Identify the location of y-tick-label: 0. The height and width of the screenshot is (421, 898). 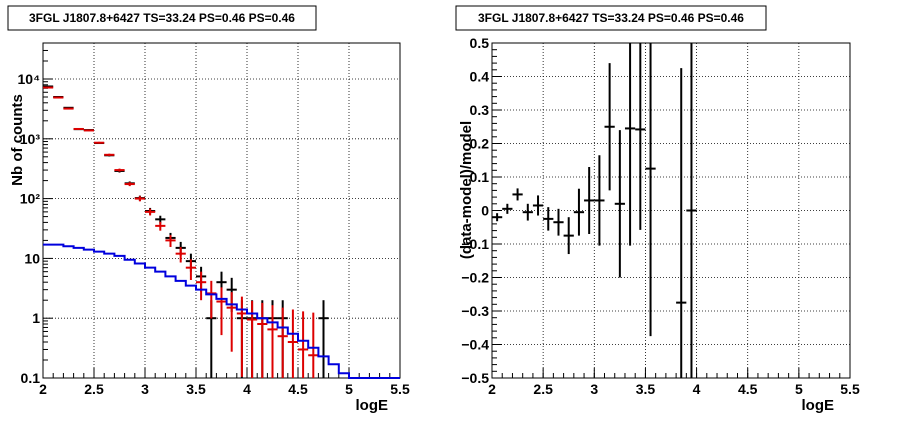
(485, 211).